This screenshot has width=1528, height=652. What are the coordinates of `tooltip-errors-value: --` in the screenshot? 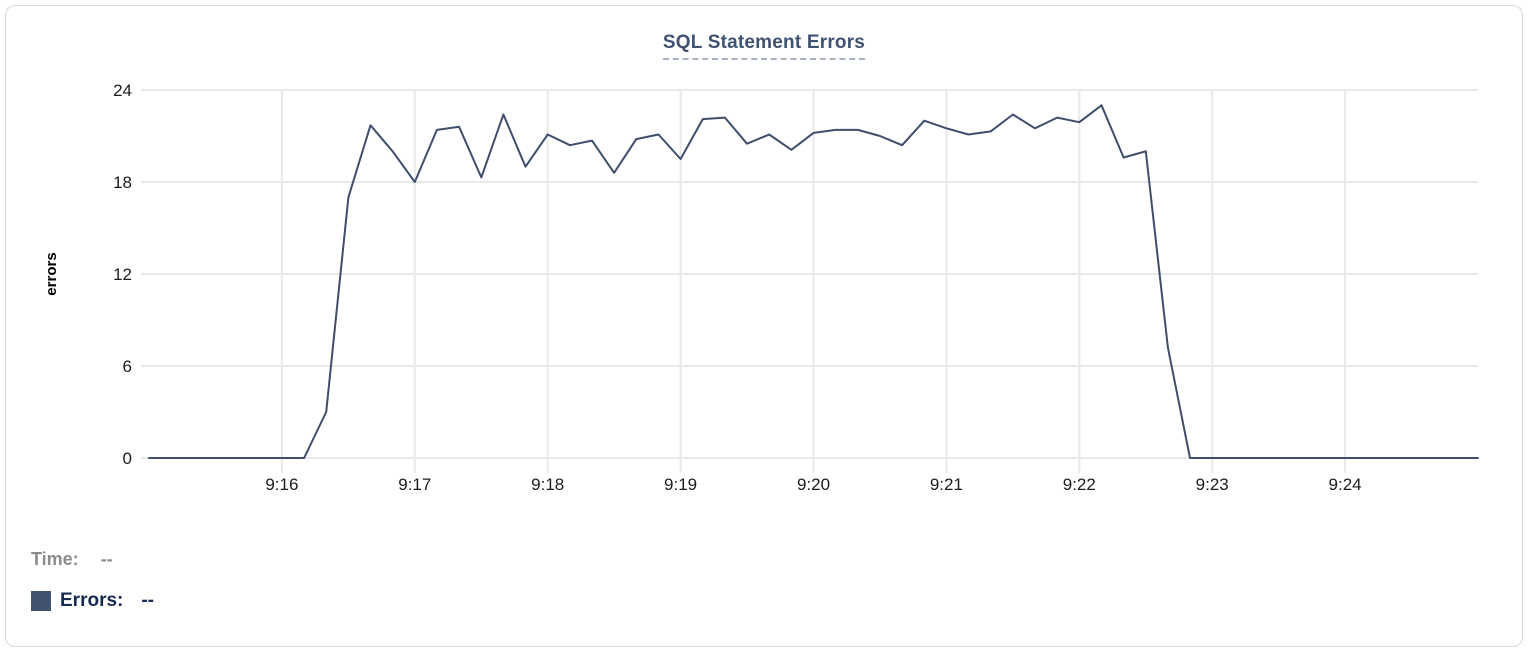 It's located at (148, 600).